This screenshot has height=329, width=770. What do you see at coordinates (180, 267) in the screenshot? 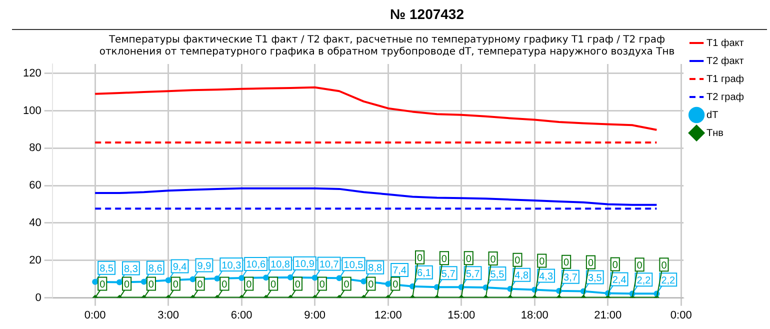
I see `data-label: 9,4` at bounding box center [180, 267].